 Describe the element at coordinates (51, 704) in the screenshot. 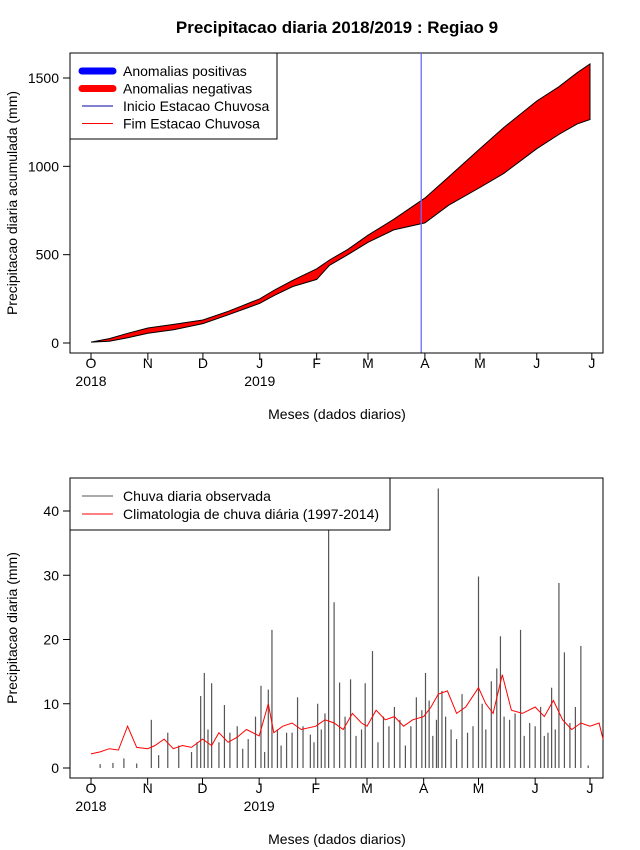

I see `bottom-y-tick-label: 10` at that location.